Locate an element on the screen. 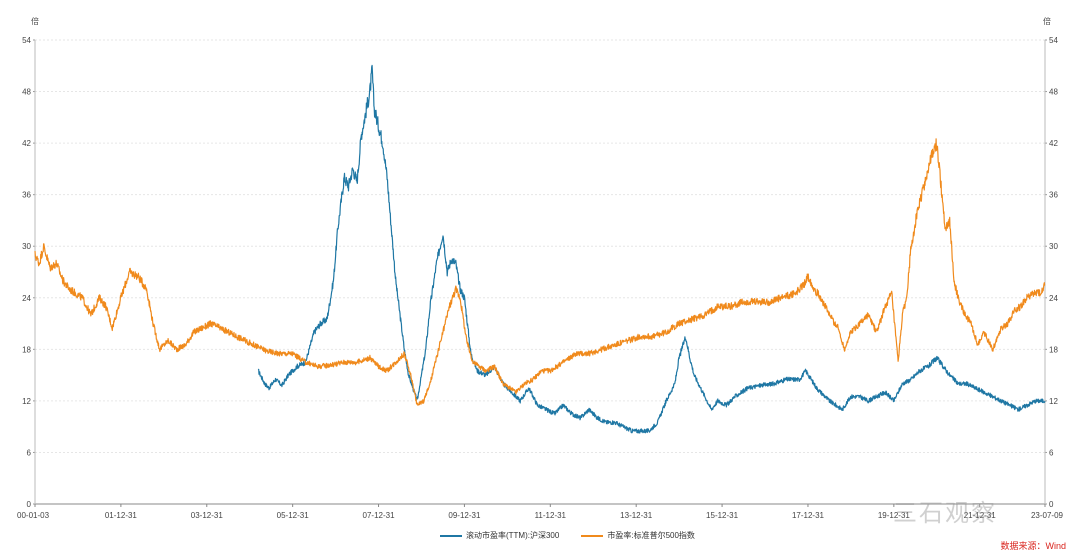 Image resolution: width=1080 pixels, height=554 pixels. x-tick-21-12-31: 21-12-31 is located at coordinates (980, 515).